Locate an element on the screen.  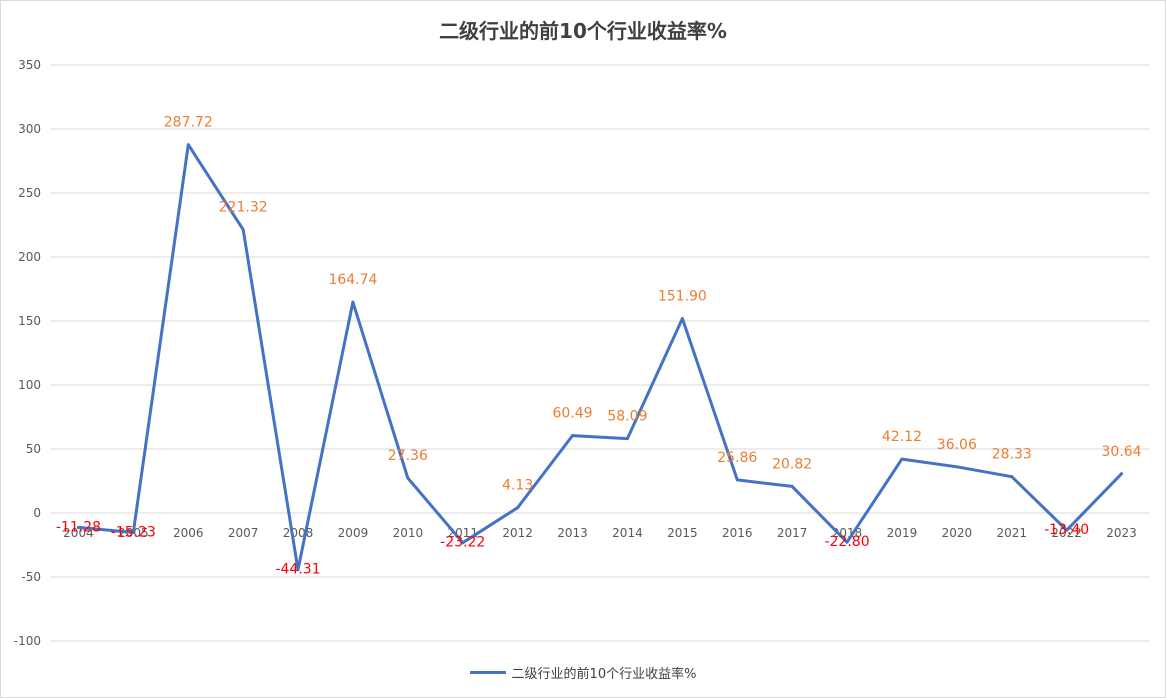
data-label: -13.40 is located at coordinates (1066, 530).